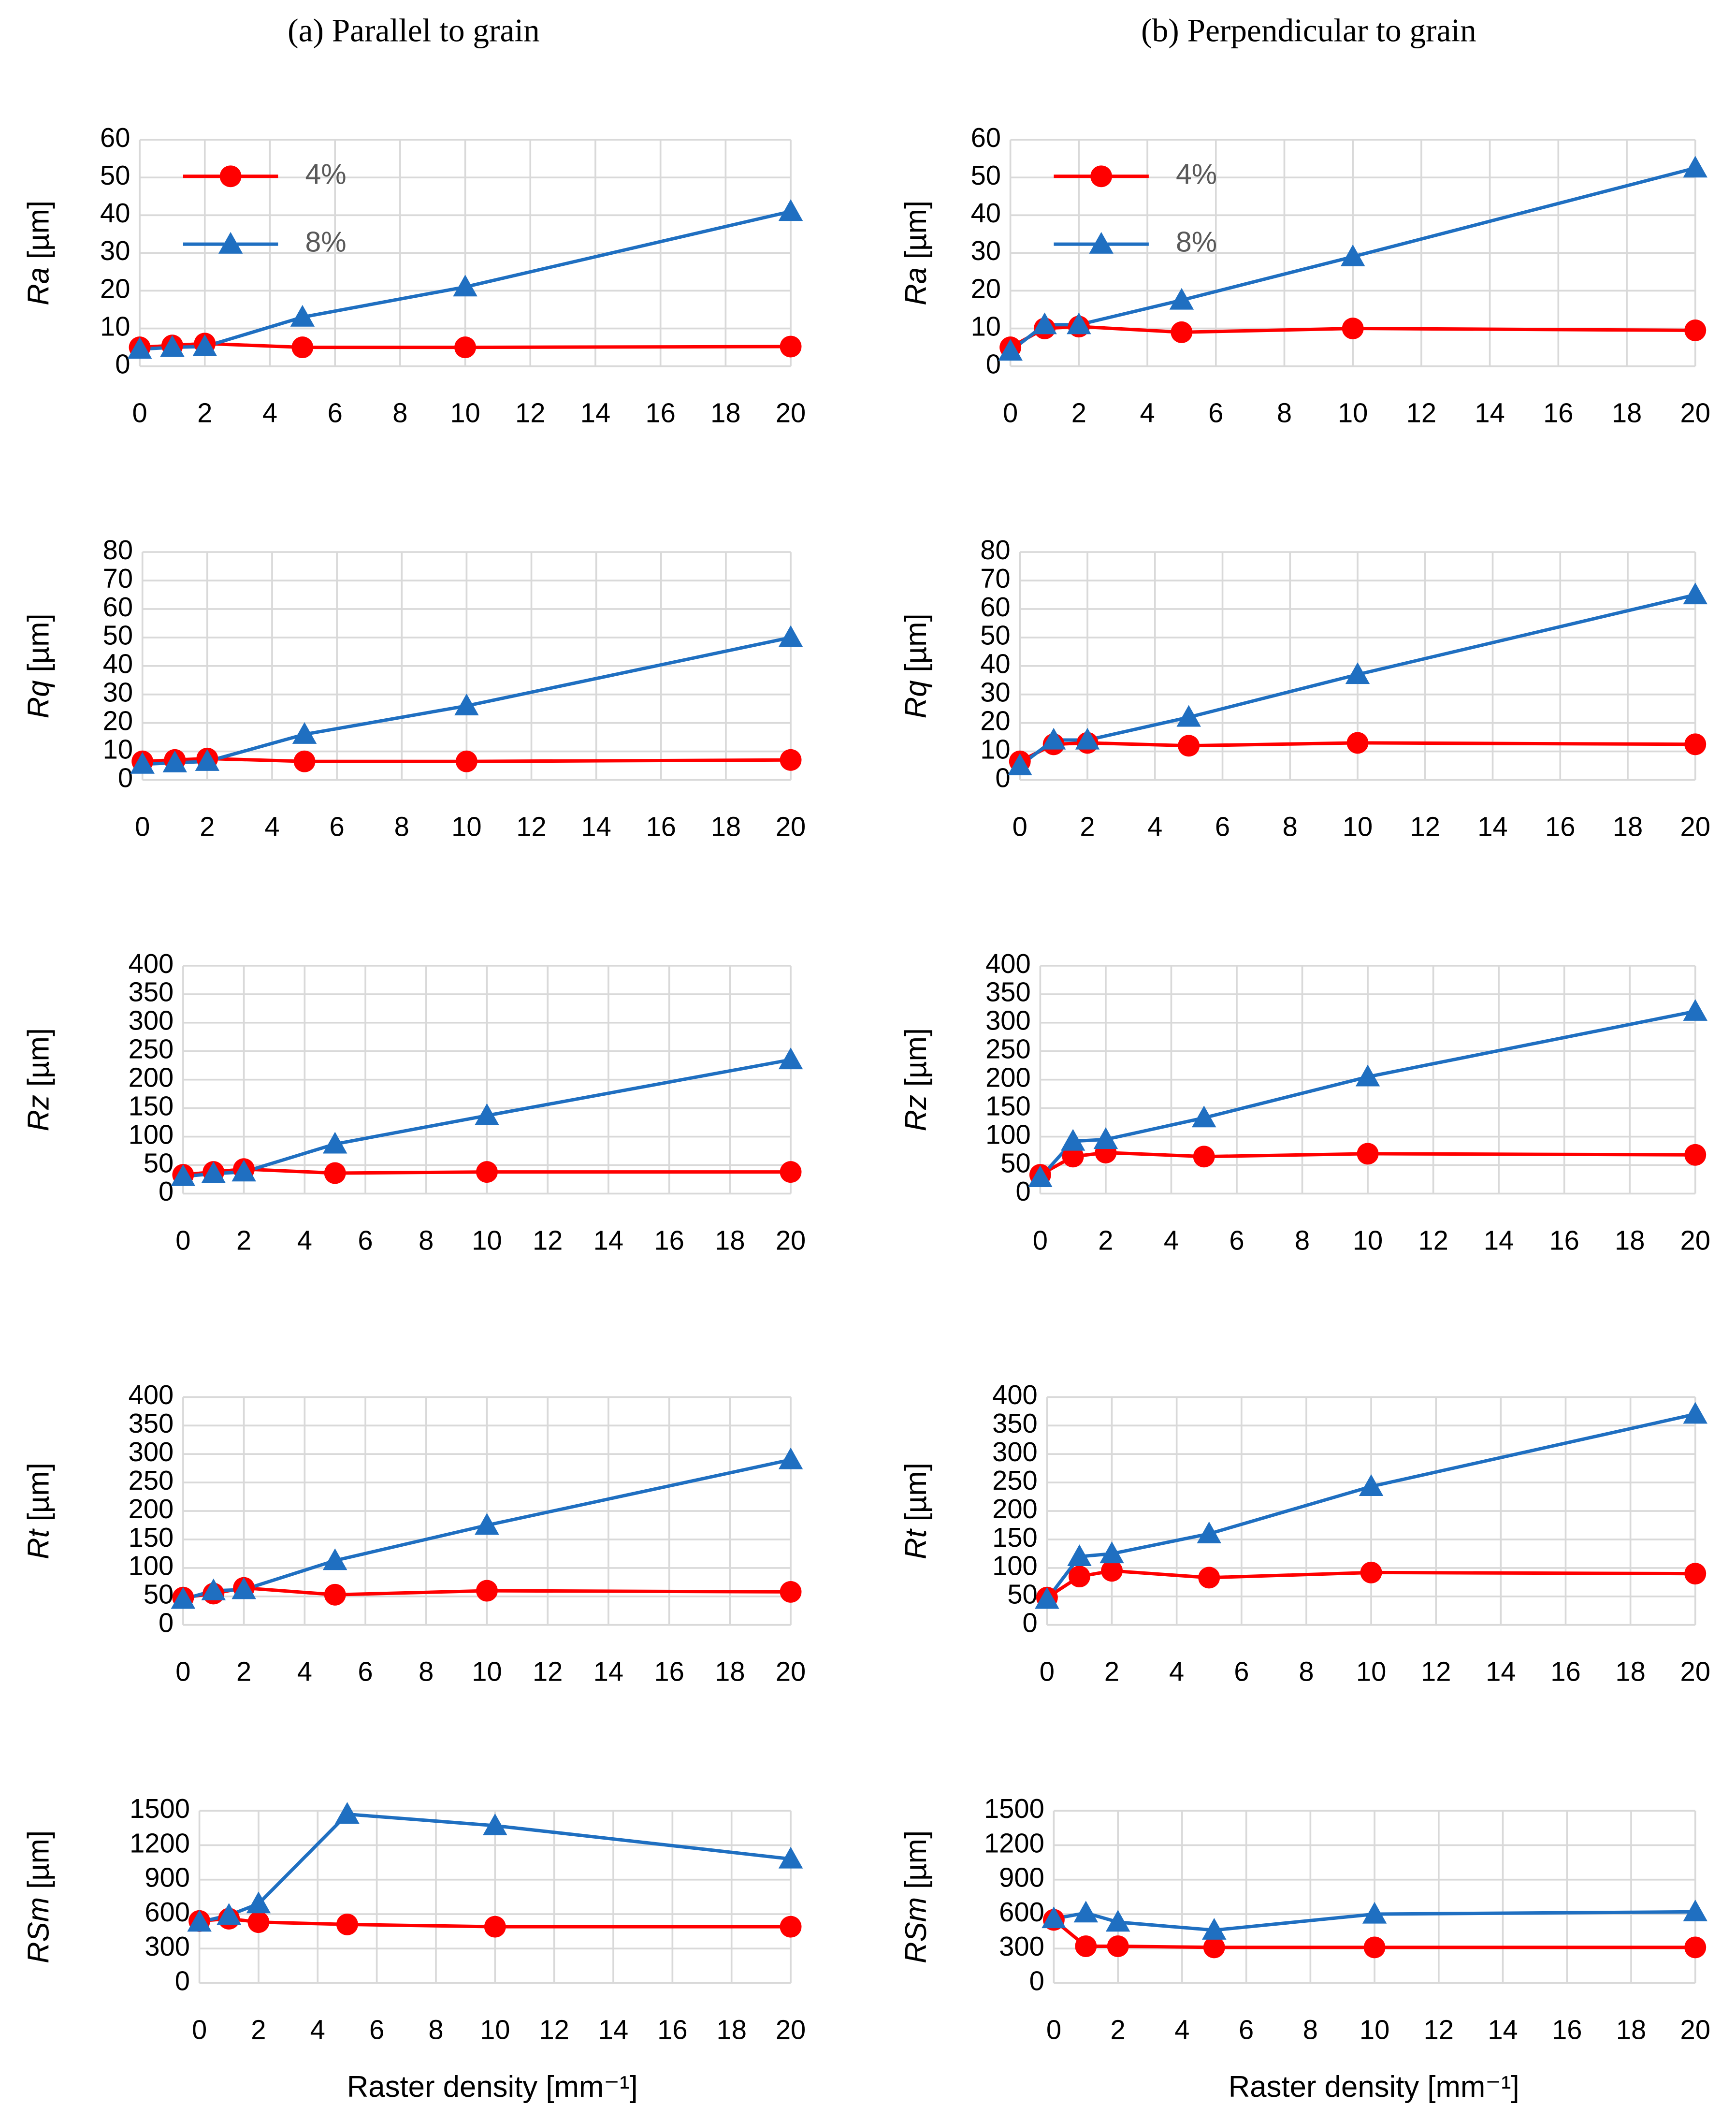 This screenshot has width=1736, height=2120. What do you see at coordinates (916, 699) in the screenshot?
I see `y-axis-symbol: Rq` at bounding box center [916, 699].